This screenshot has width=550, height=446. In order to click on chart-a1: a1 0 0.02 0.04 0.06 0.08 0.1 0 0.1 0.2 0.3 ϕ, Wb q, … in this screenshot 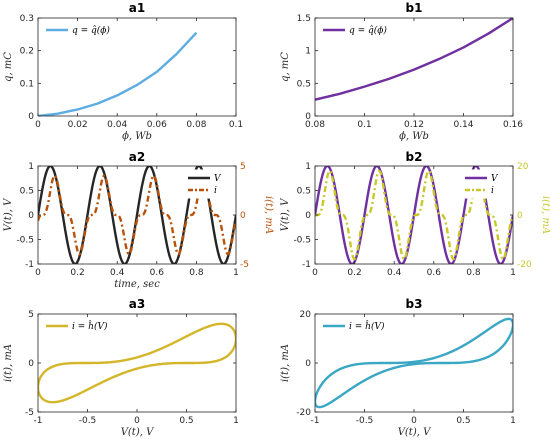, I will do `click(123, 71)`.